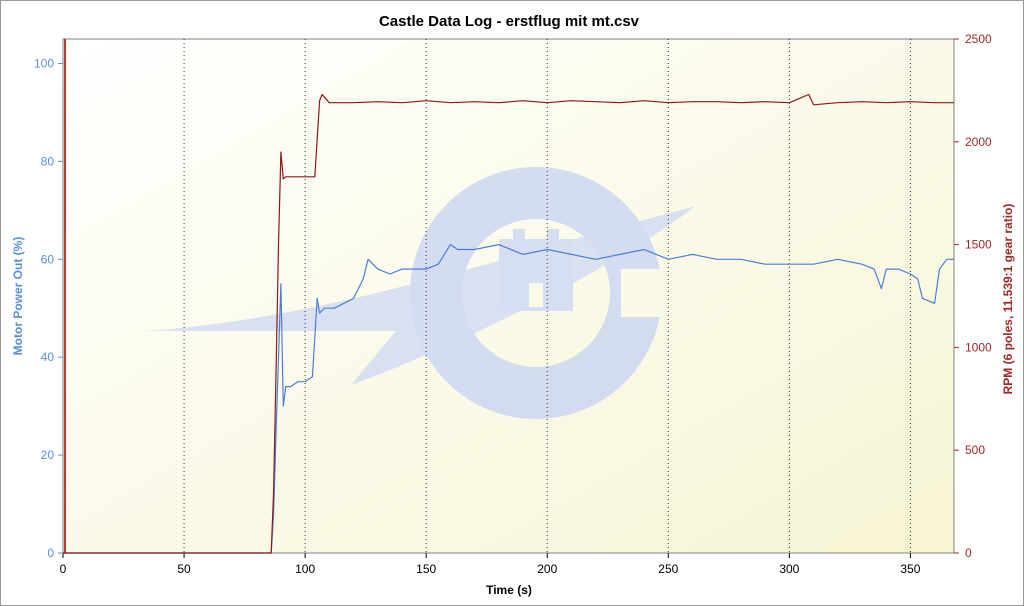  Describe the element at coordinates (509, 21) in the screenshot. I see `chart-title: Castle Data Log - erstflug mit mt.csv` at that location.